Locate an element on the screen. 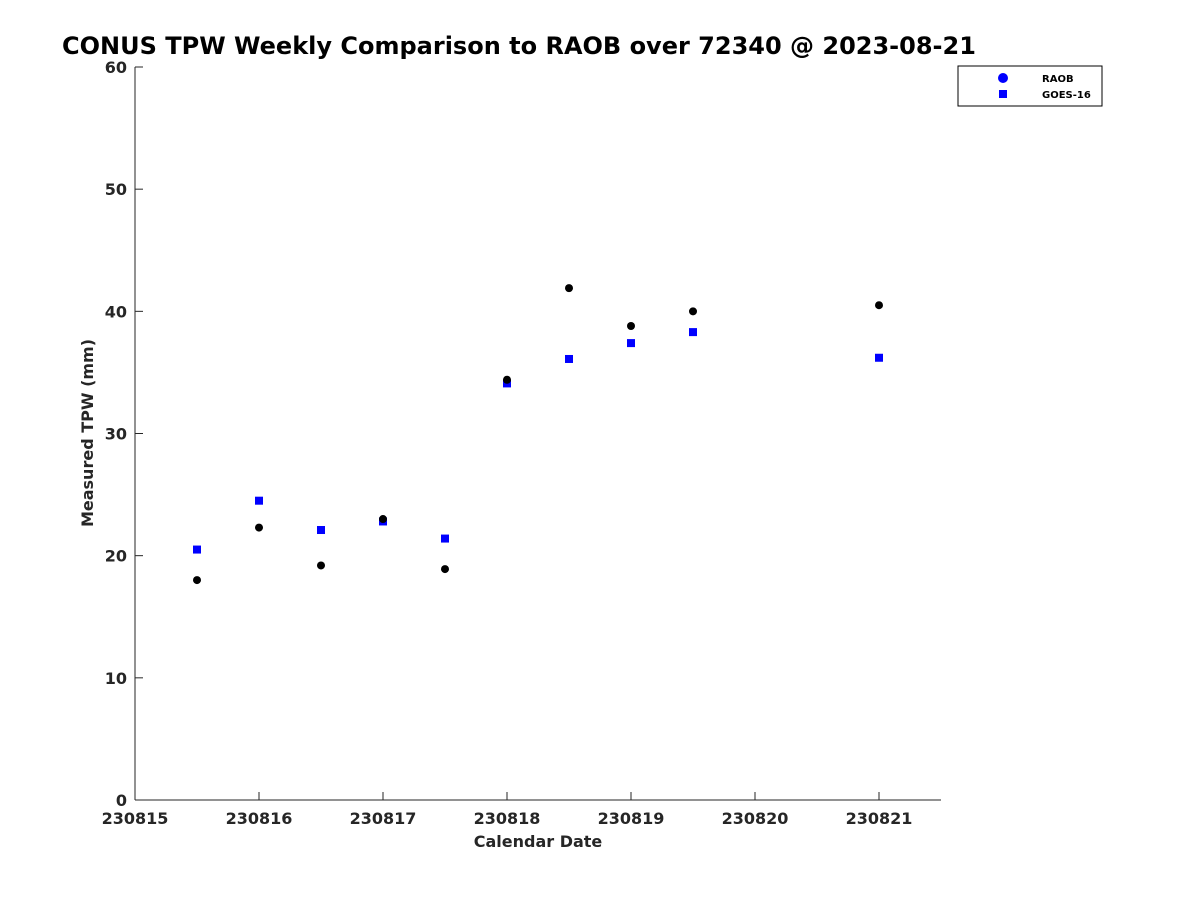 The image size is (1200, 900). x-tick-label: 230815 is located at coordinates (135, 818).